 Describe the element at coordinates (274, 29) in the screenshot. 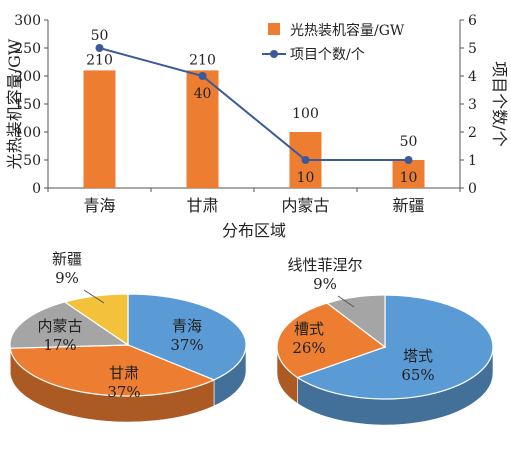

I see `legend-swatch-bar` at that location.